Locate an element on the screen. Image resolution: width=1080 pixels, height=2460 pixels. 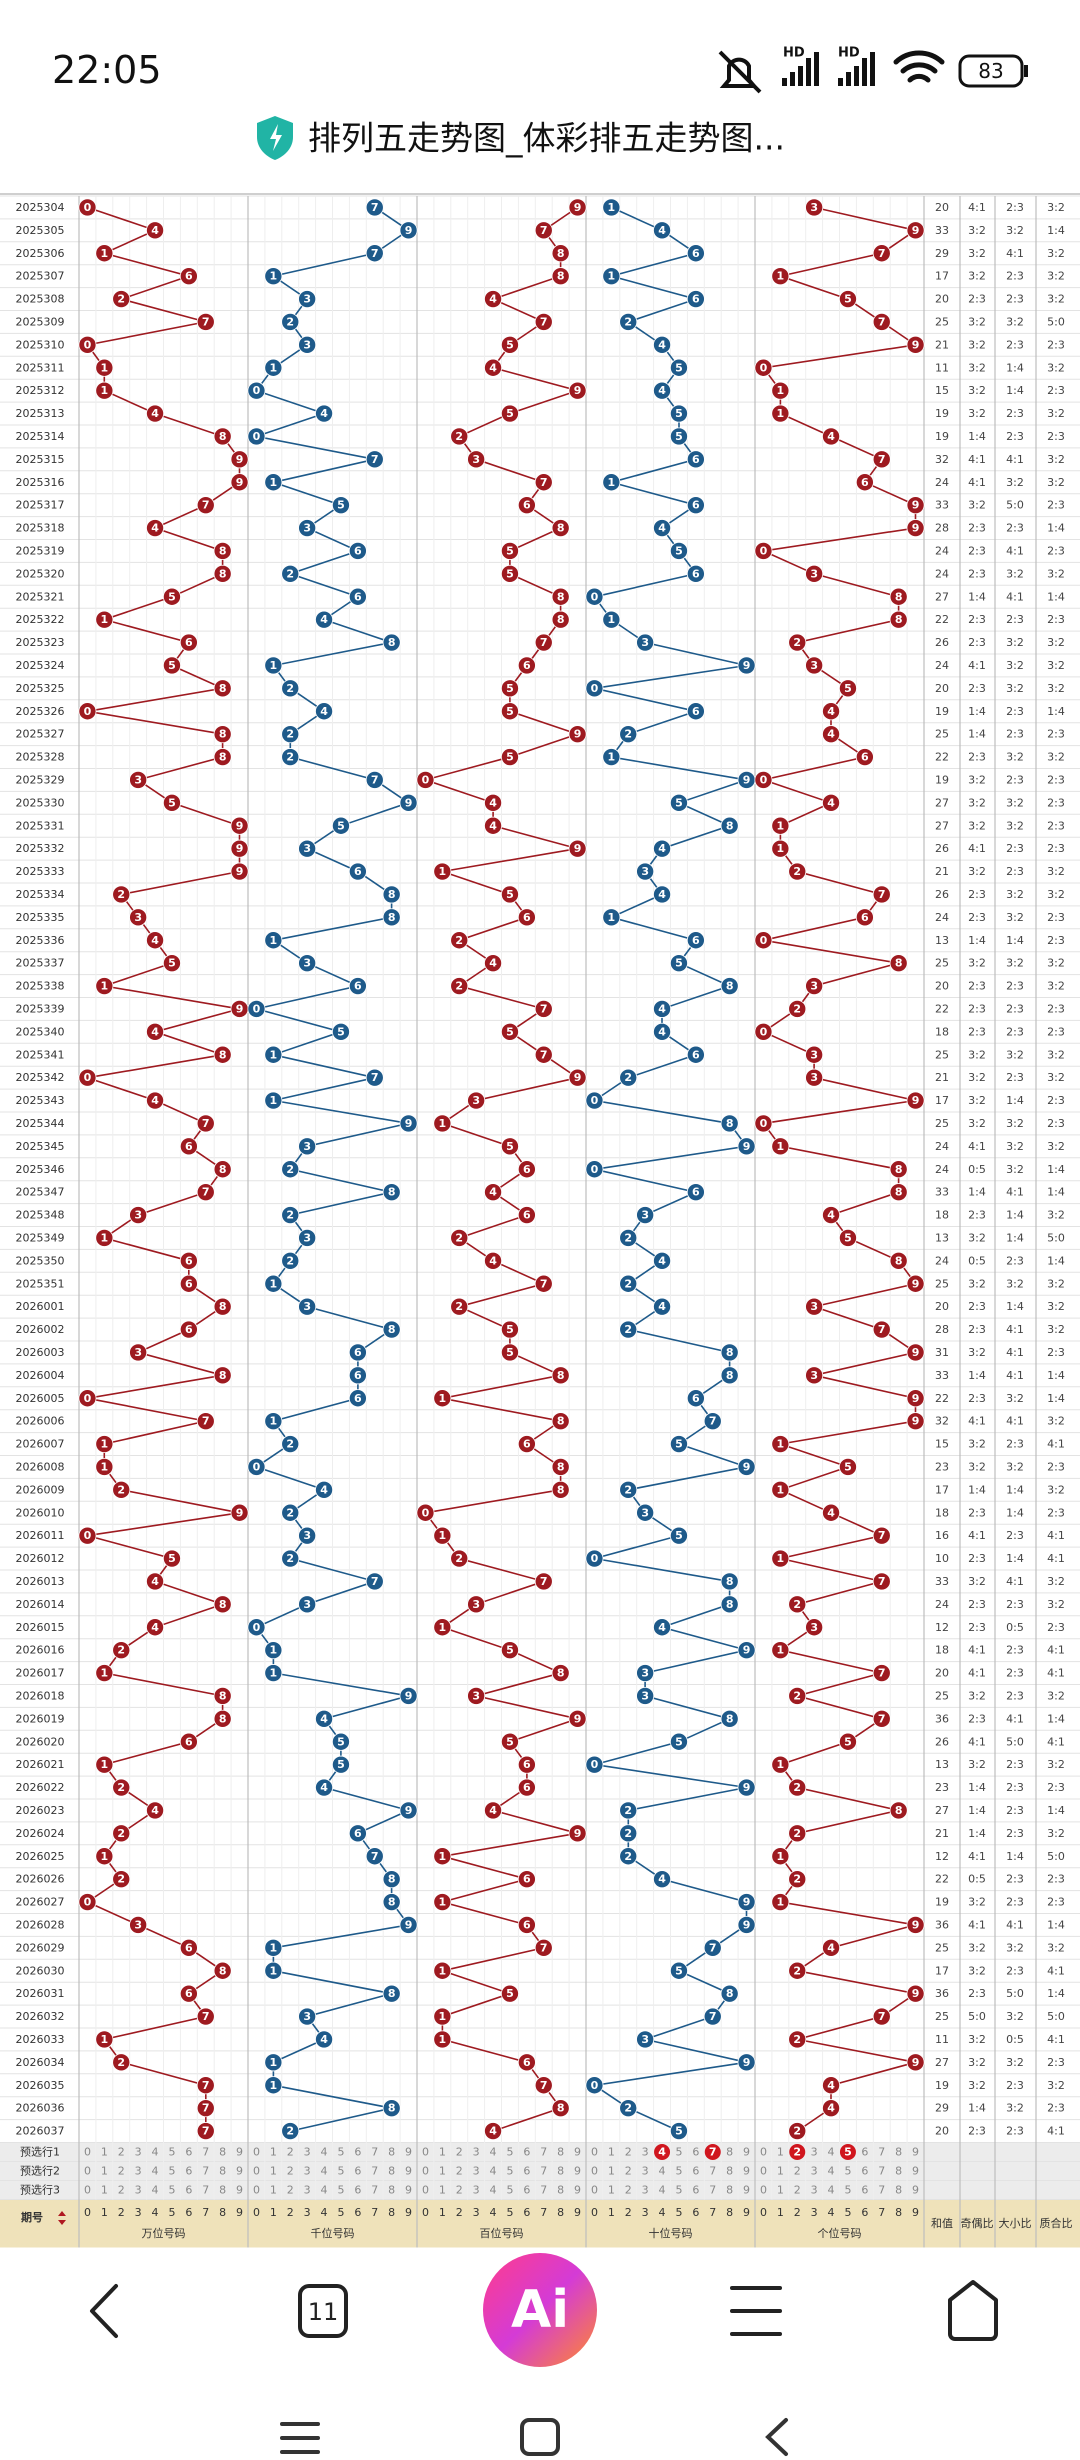
preselect-digit: 5 is located at coordinates (848, 2152).